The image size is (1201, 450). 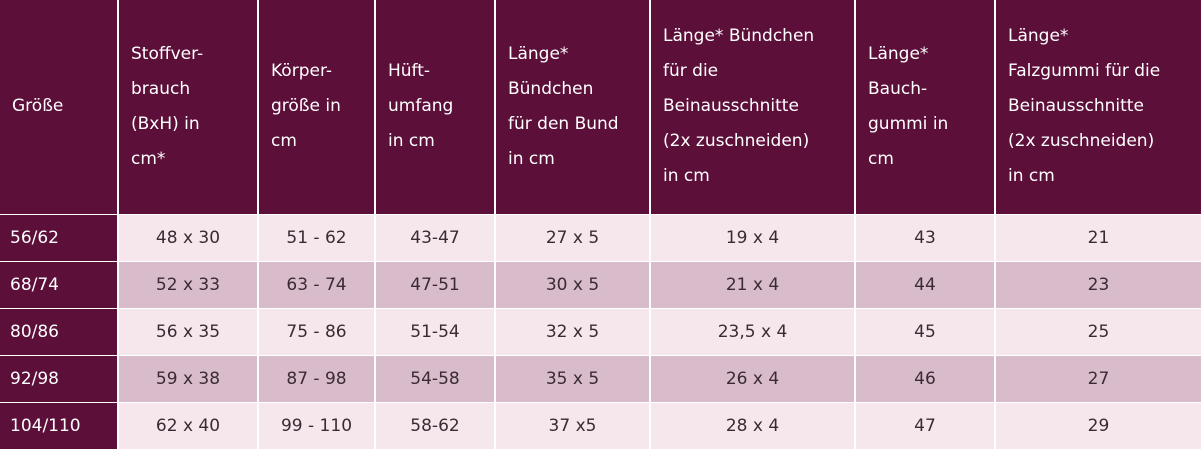 What do you see at coordinates (1098, 425) in the screenshot?
I see `table-cell: 29` at bounding box center [1098, 425].